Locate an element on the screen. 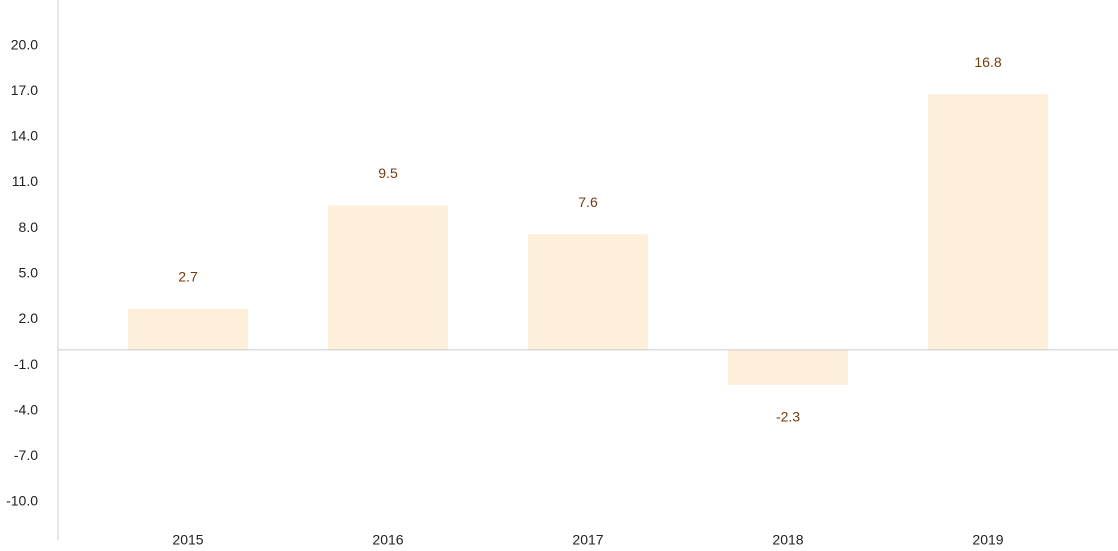  data-label: -2.3 is located at coordinates (788, 417).